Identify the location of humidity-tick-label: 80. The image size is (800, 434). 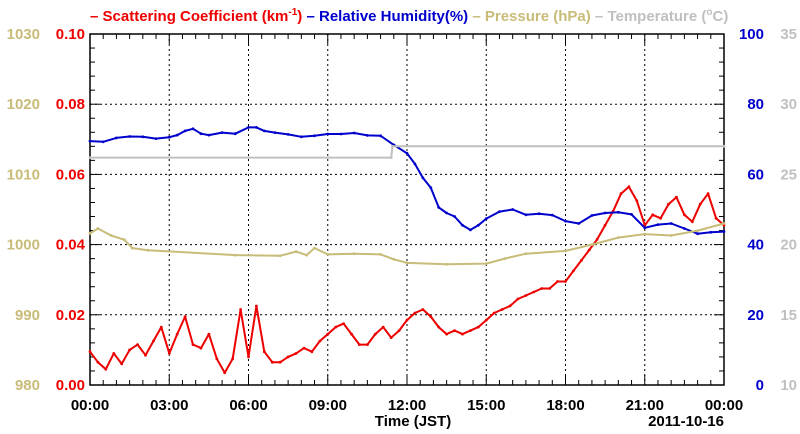
(755, 104).